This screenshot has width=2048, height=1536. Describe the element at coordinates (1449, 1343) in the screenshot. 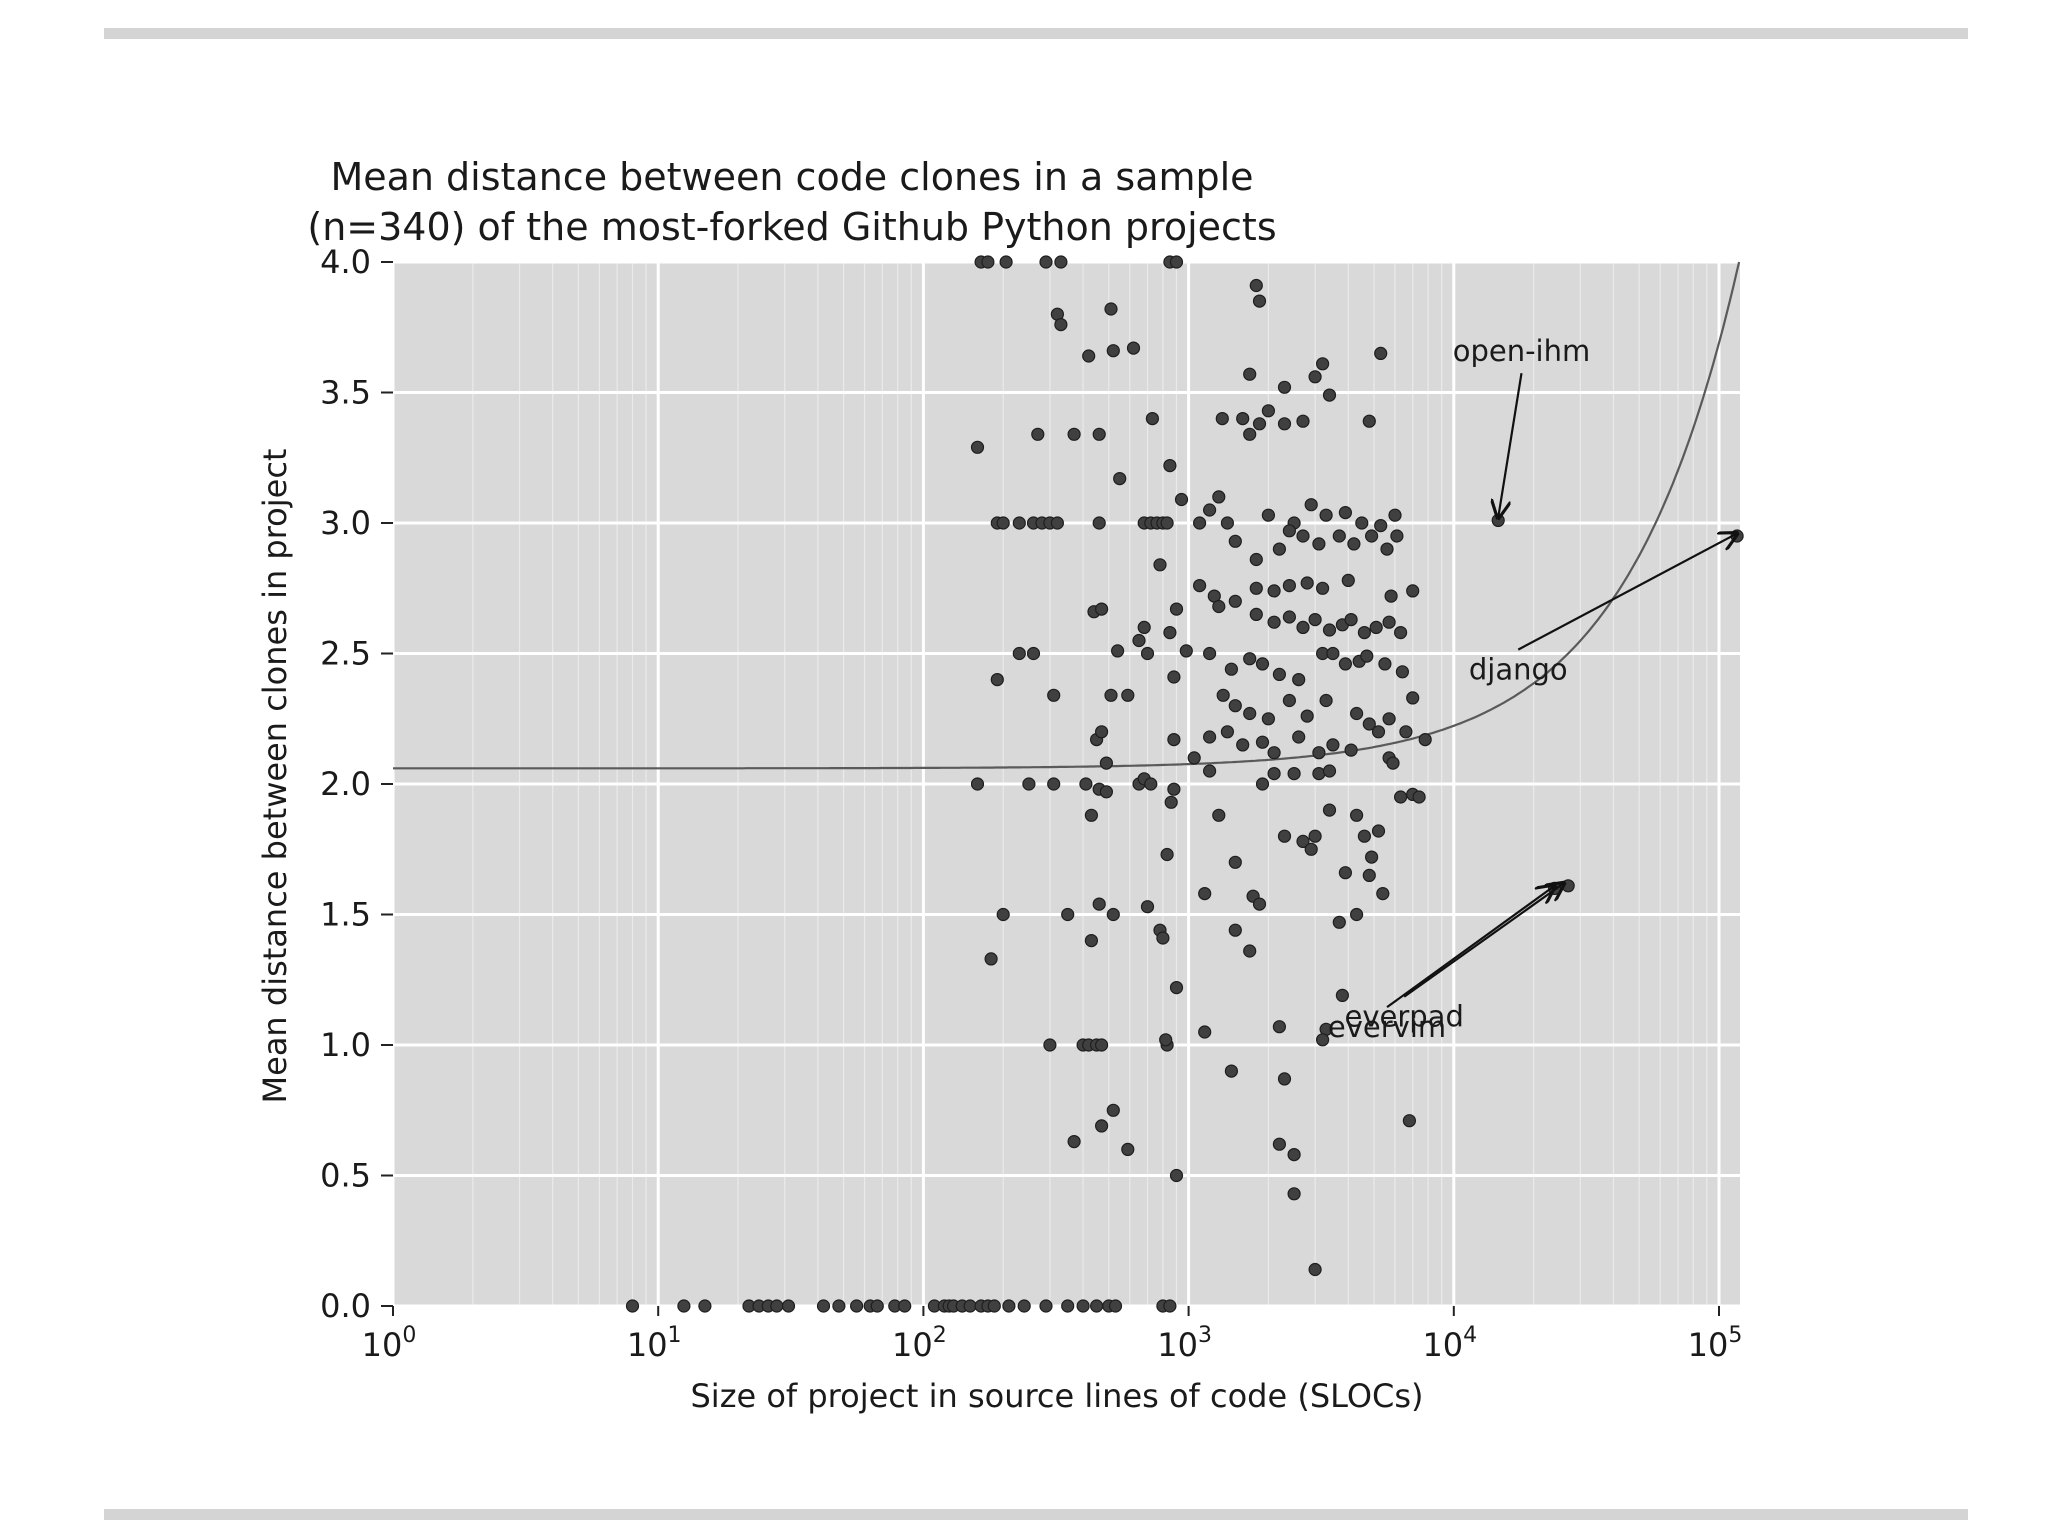

I see `x-tick-label: 10⁴` at that location.